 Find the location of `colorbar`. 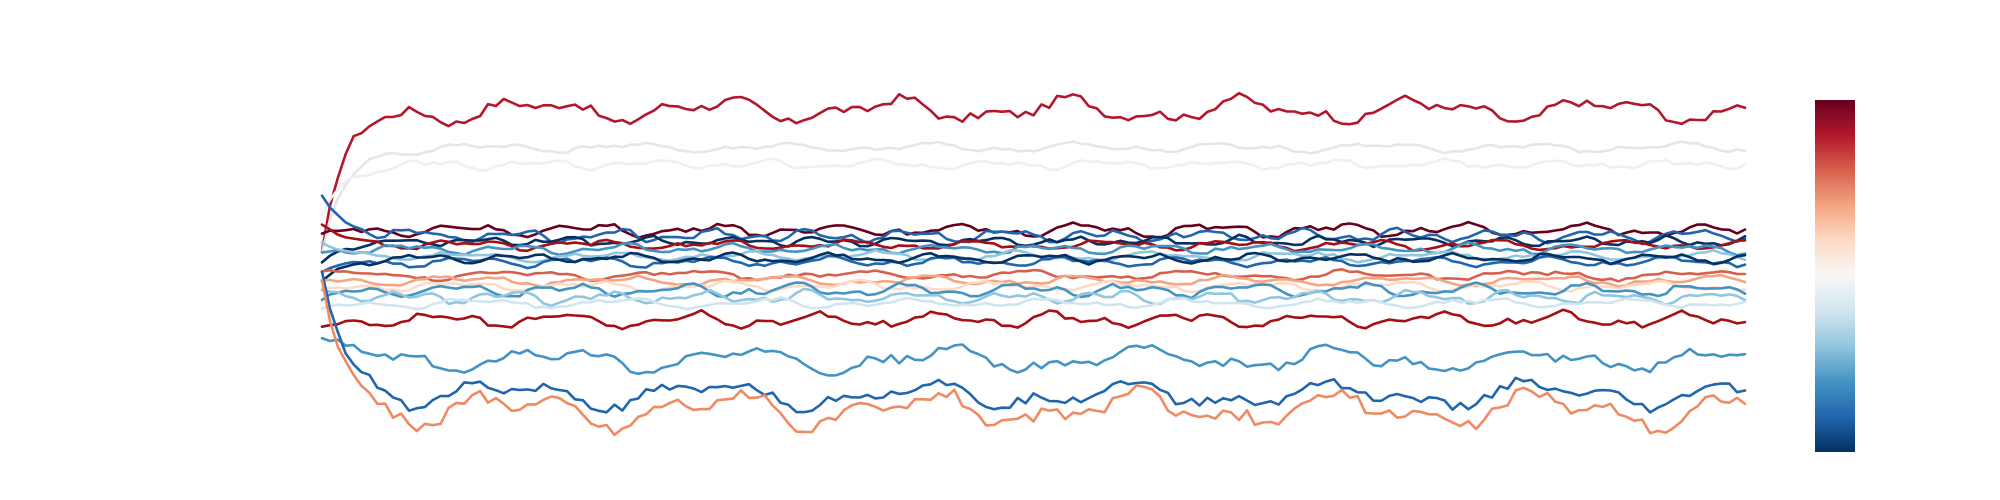

colorbar is located at coordinates (1835, 276).